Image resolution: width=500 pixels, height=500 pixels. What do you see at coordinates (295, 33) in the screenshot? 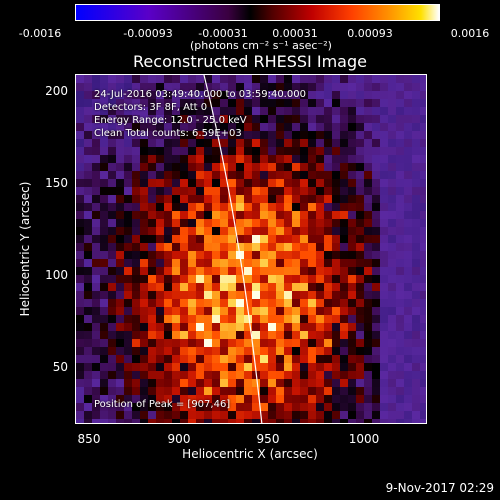
I see `colorbar-tick: 0.00031` at bounding box center [295, 33].